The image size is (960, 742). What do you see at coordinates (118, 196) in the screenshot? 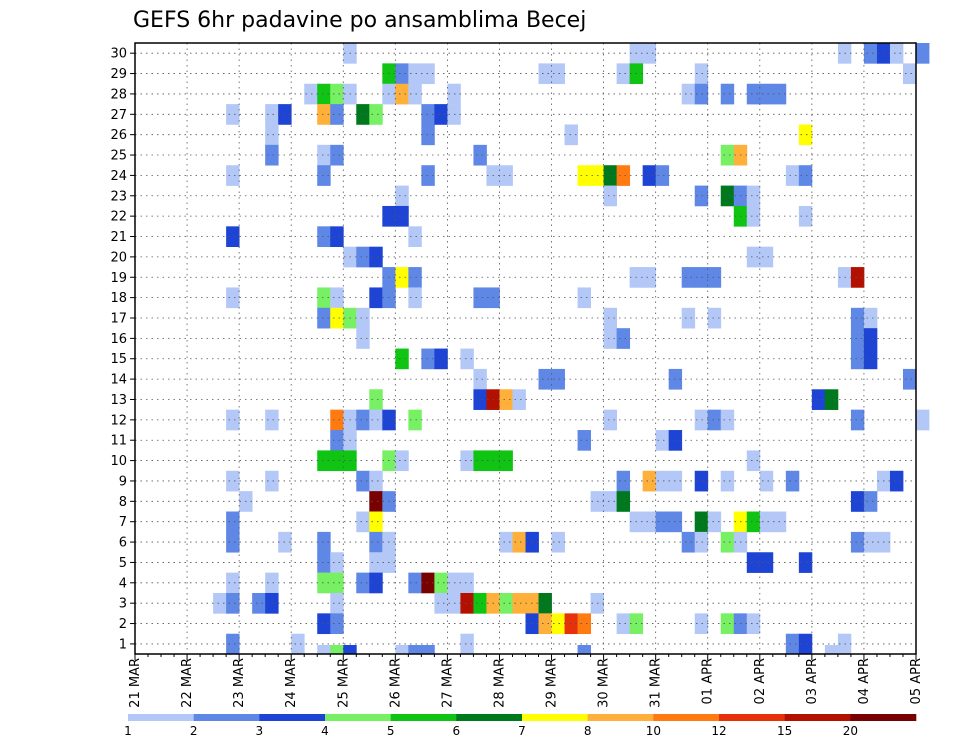
I see `y-tick-label: 23` at bounding box center [118, 196].